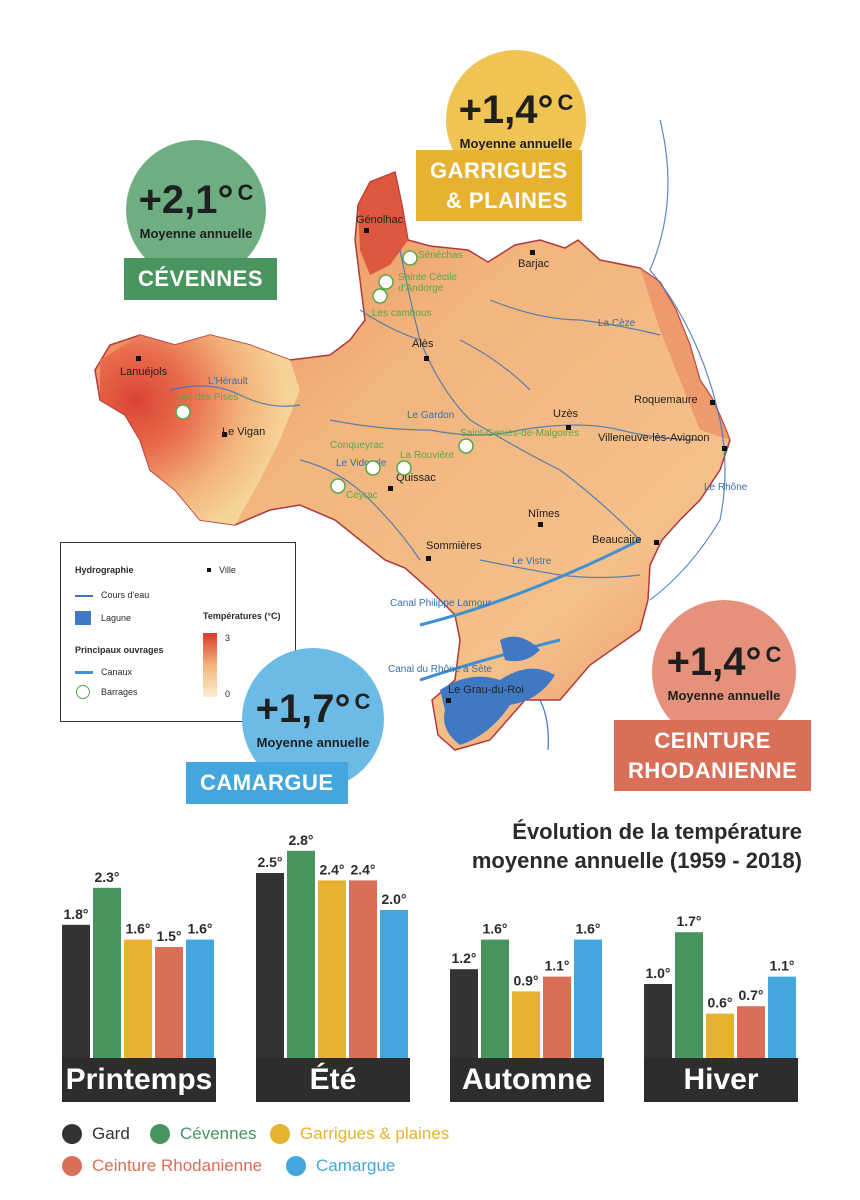 This screenshot has width=860, height=1200. I want to click on cevennes-tag: CÉVENNES, so click(201, 279).